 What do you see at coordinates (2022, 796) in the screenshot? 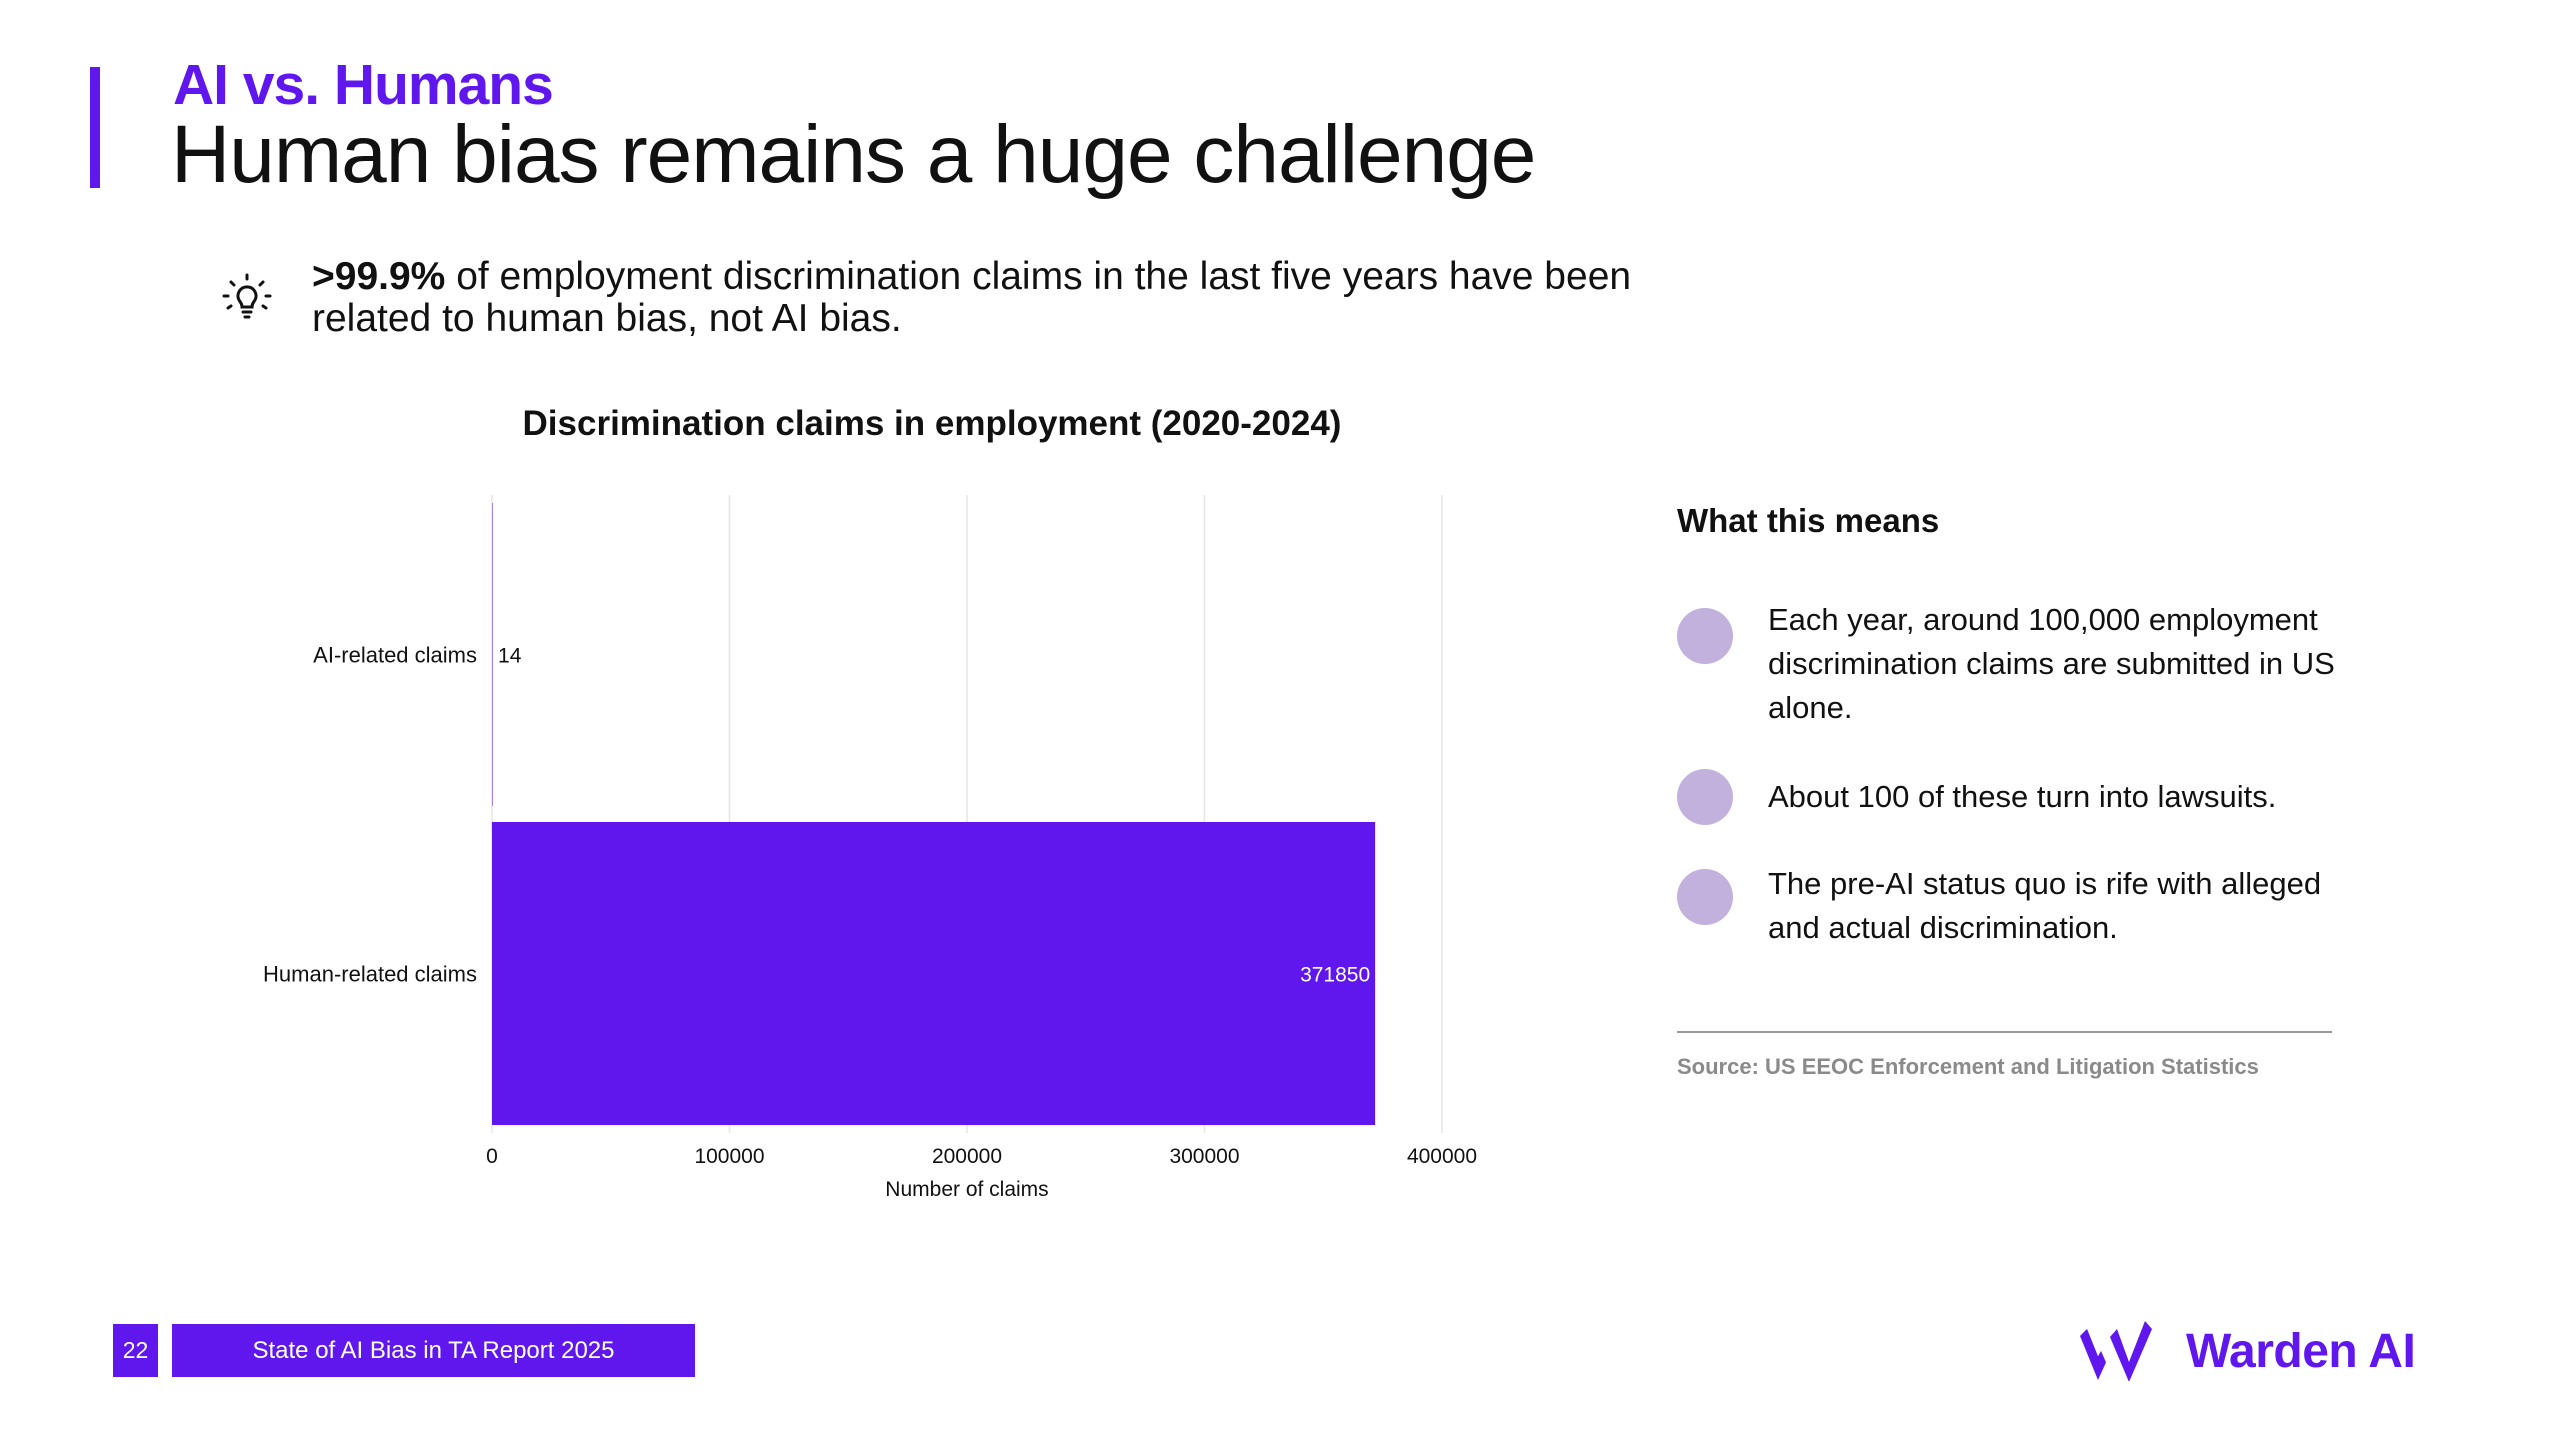
I see `list-item-text: About 100 of these turn into lawsuits.` at bounding box center [2022, 796].